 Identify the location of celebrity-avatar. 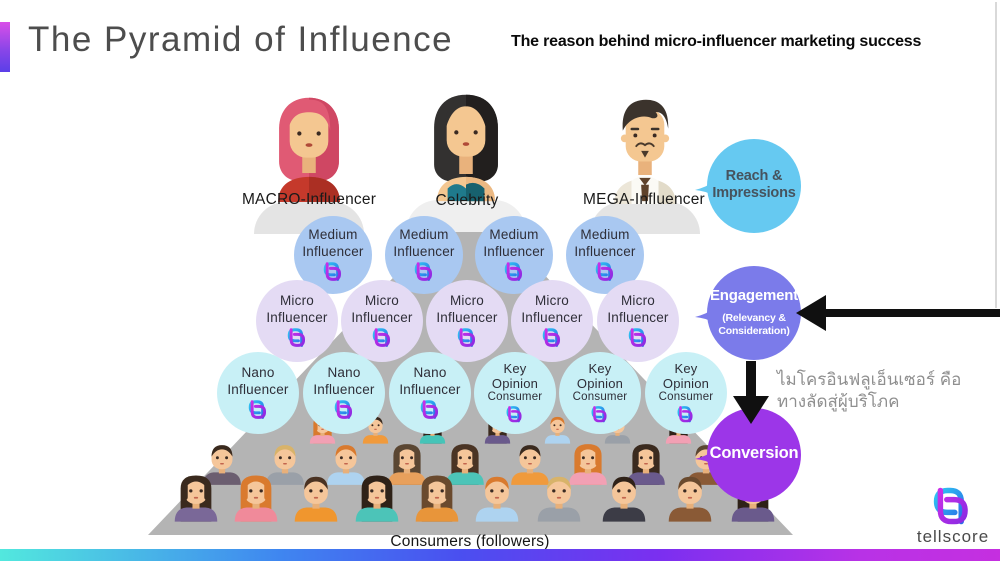
(466, 147).